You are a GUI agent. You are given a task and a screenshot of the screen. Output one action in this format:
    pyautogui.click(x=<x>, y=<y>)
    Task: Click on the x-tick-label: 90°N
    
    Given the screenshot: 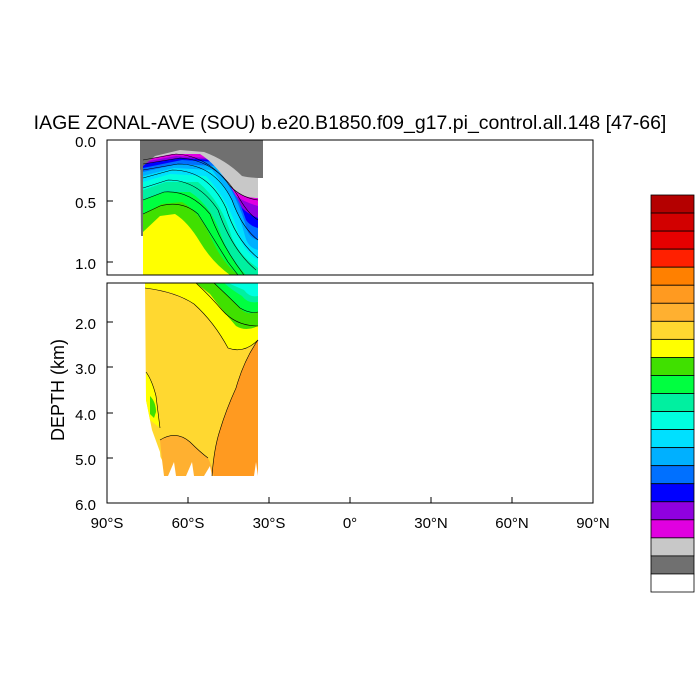 What is the action you would take?
    pyautogui.click(x=593, y=523)
    